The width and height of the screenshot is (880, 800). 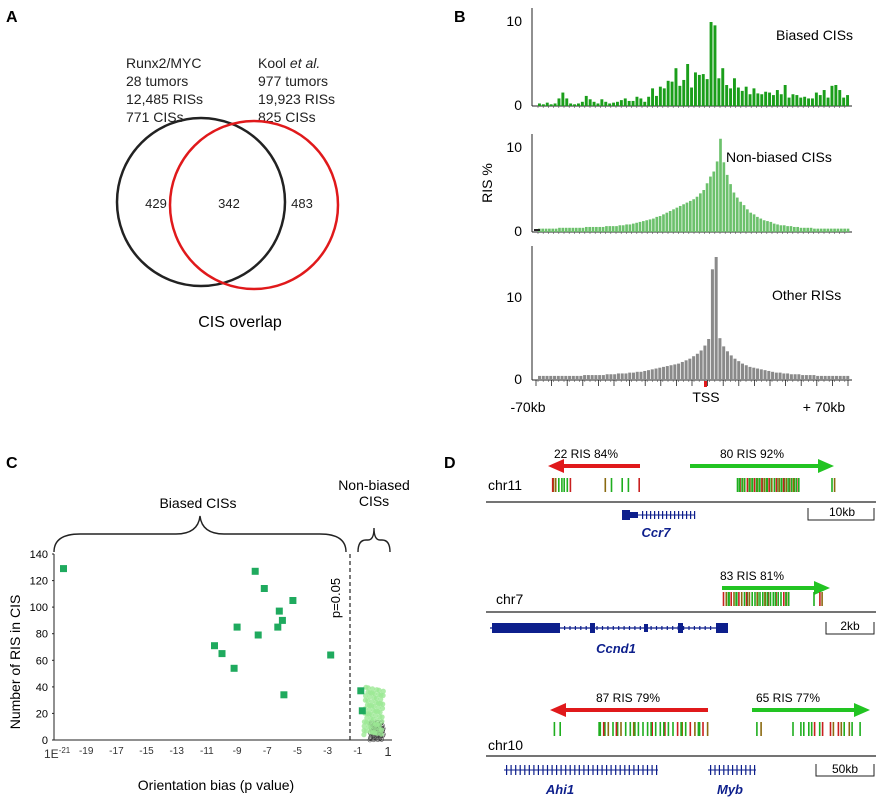 I want to click on nonbiased-points, so click(x=373, y=711).